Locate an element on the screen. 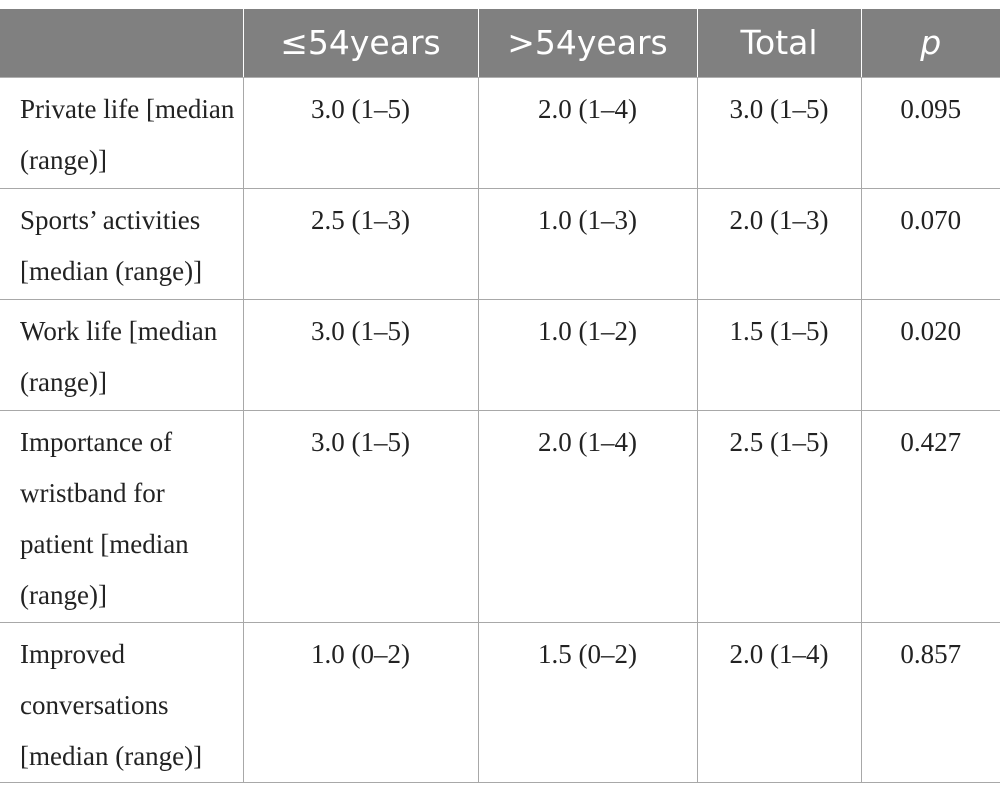 The width and height of the screenshot is (1000, 802). cell-p: 0.095 is located at coordinates (930, 133).